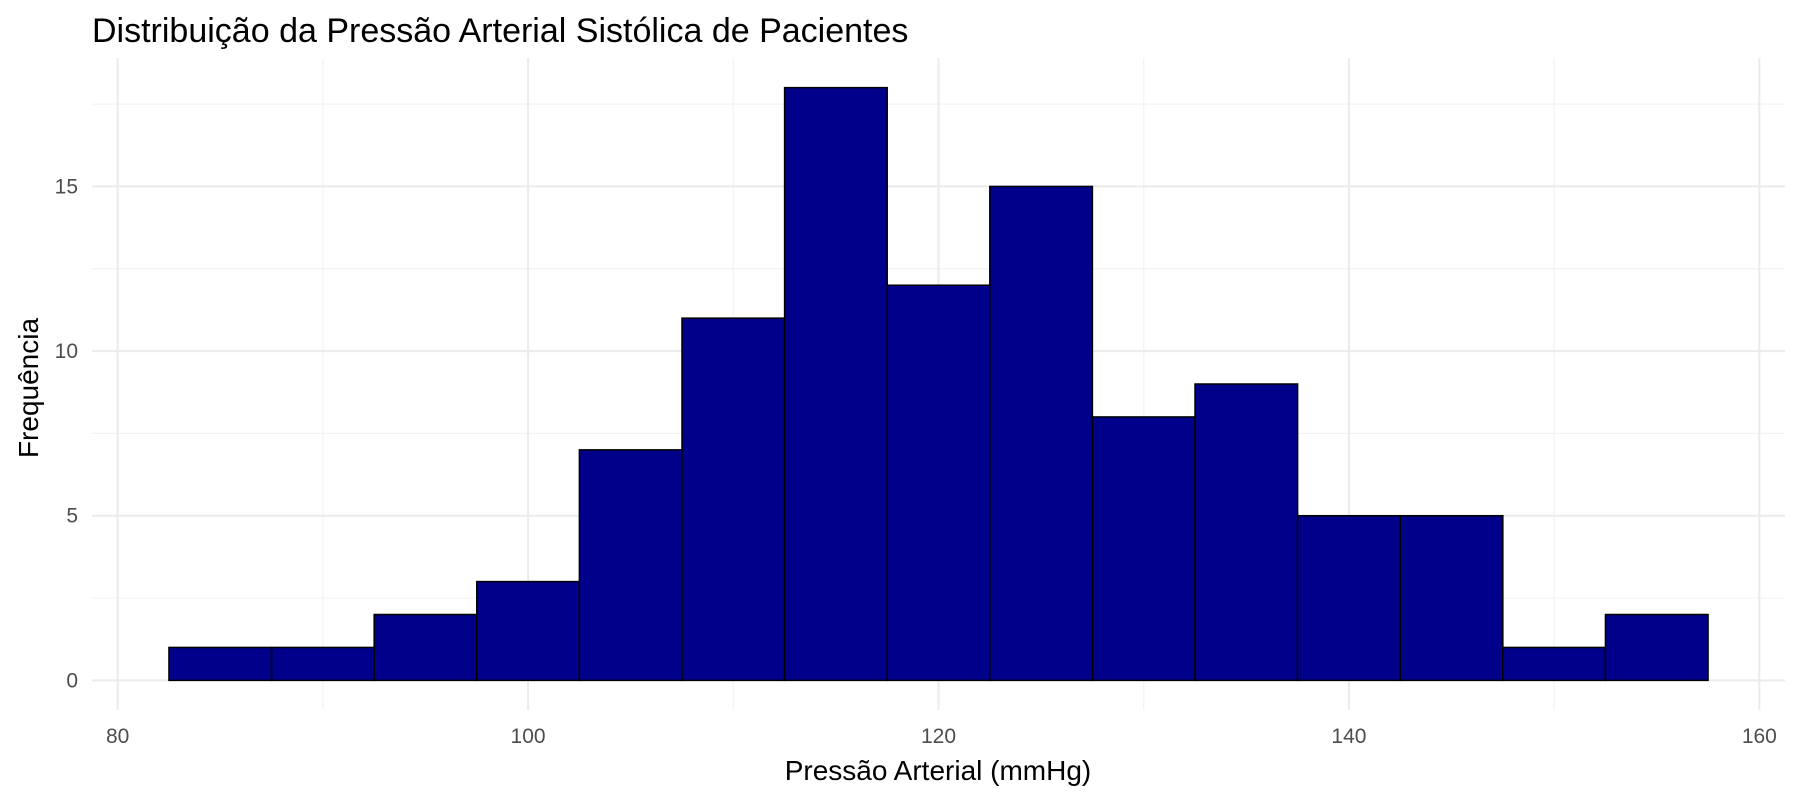  I want to click on x-tick-label: 140, so click(1348, 736).